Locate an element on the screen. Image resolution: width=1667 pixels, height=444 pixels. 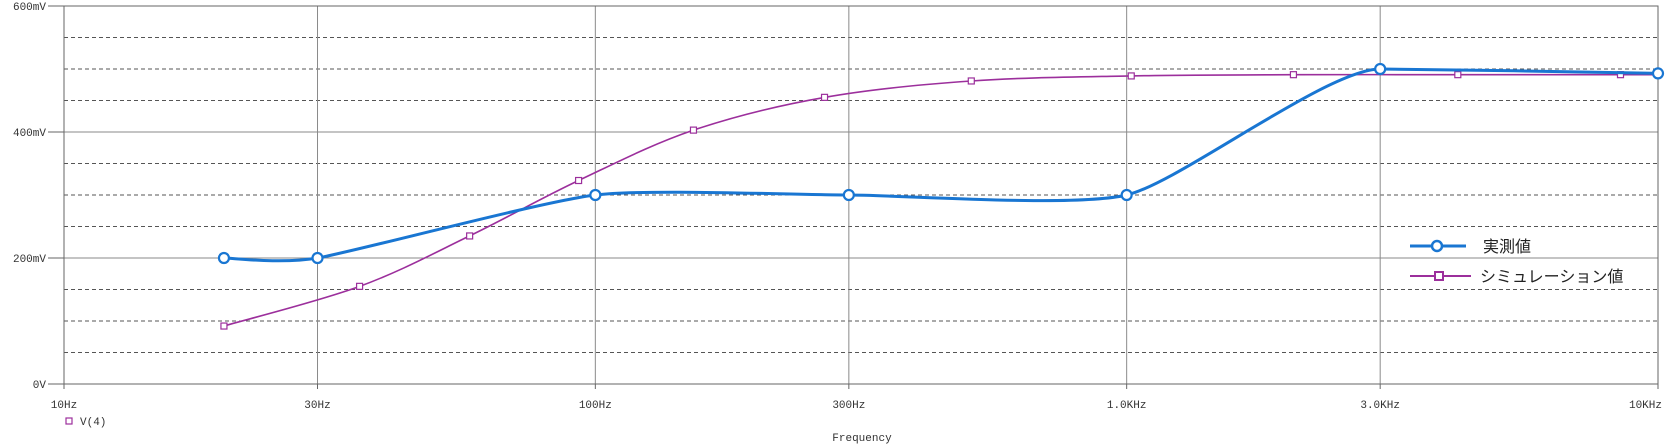
legend-item-measured: 実測値 is located at coordinates (1470, 246).